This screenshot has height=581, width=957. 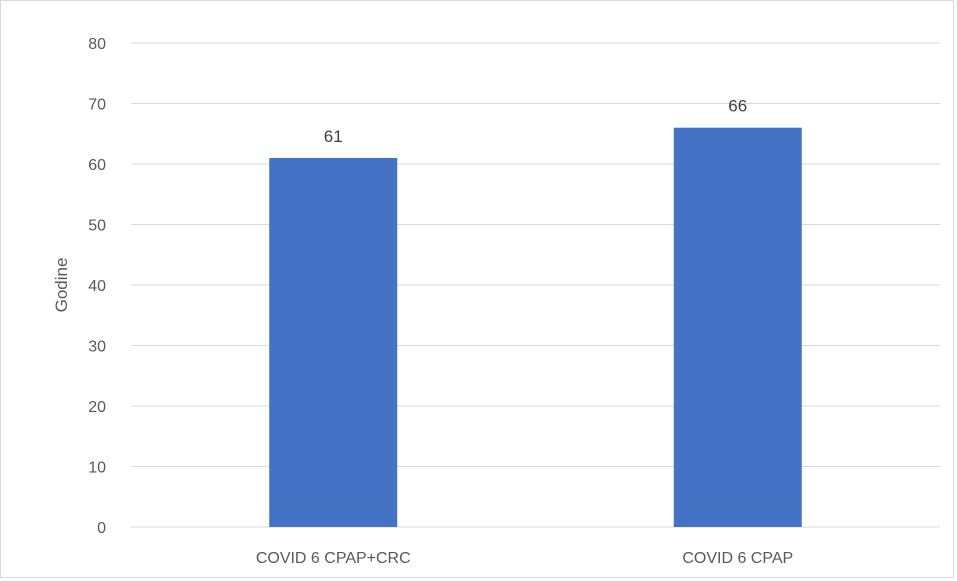 What do you see at coordinates (333, 136) in the screenshot?
I see `bar-value-label: 61` at bounding box center [333, 136].